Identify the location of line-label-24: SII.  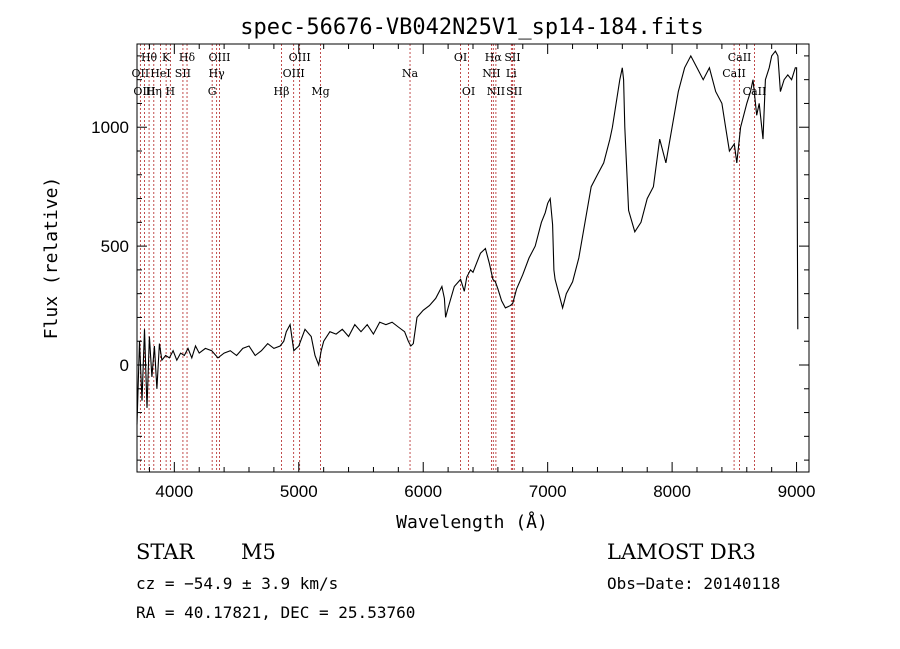
(514, 91).